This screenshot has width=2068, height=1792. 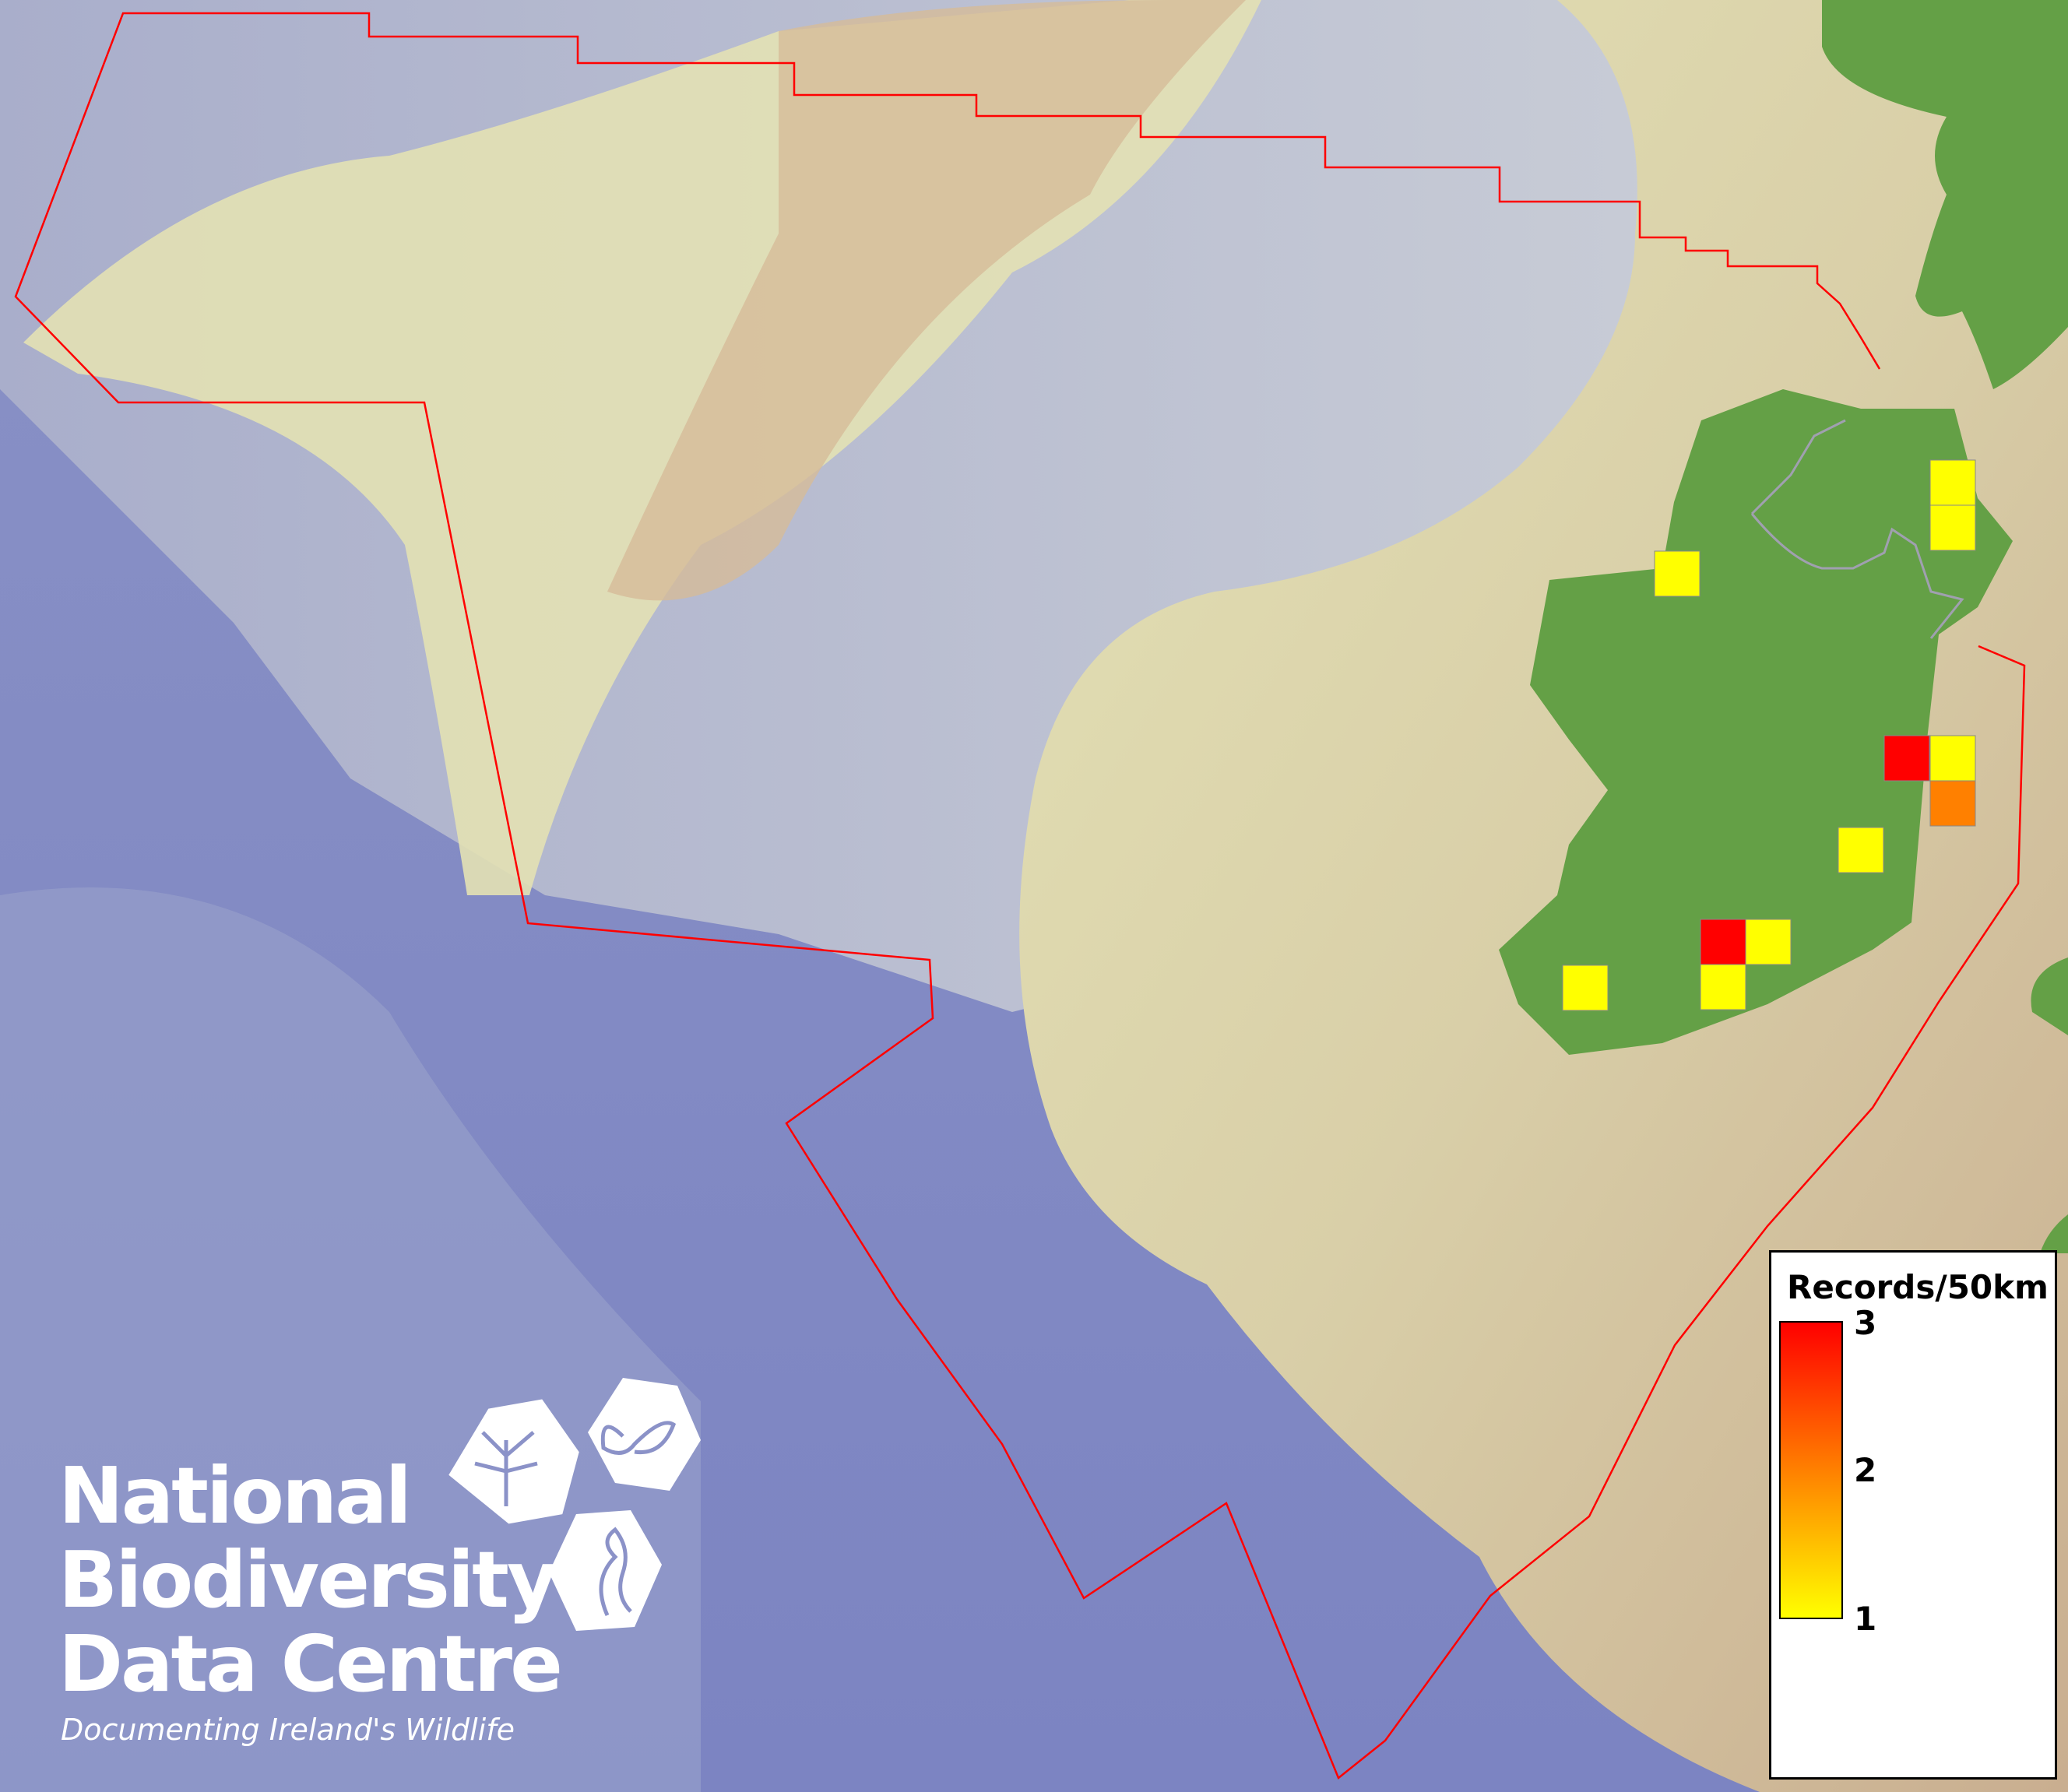 I want to click on logo-emblem, so click(x=574, y=1504).